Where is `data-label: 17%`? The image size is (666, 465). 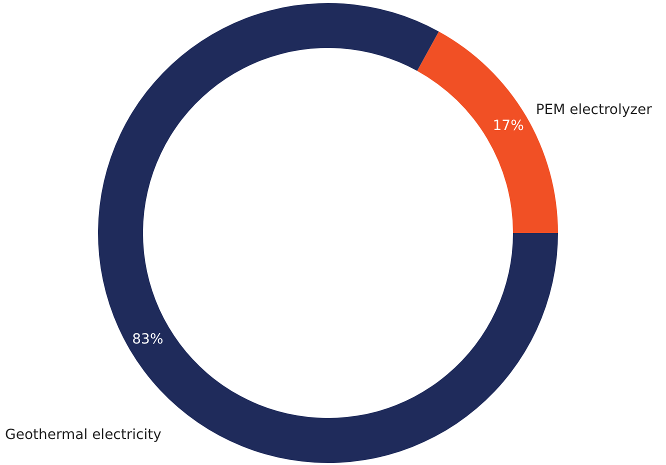 data-label: 17% is located at coordinates (508, 126).